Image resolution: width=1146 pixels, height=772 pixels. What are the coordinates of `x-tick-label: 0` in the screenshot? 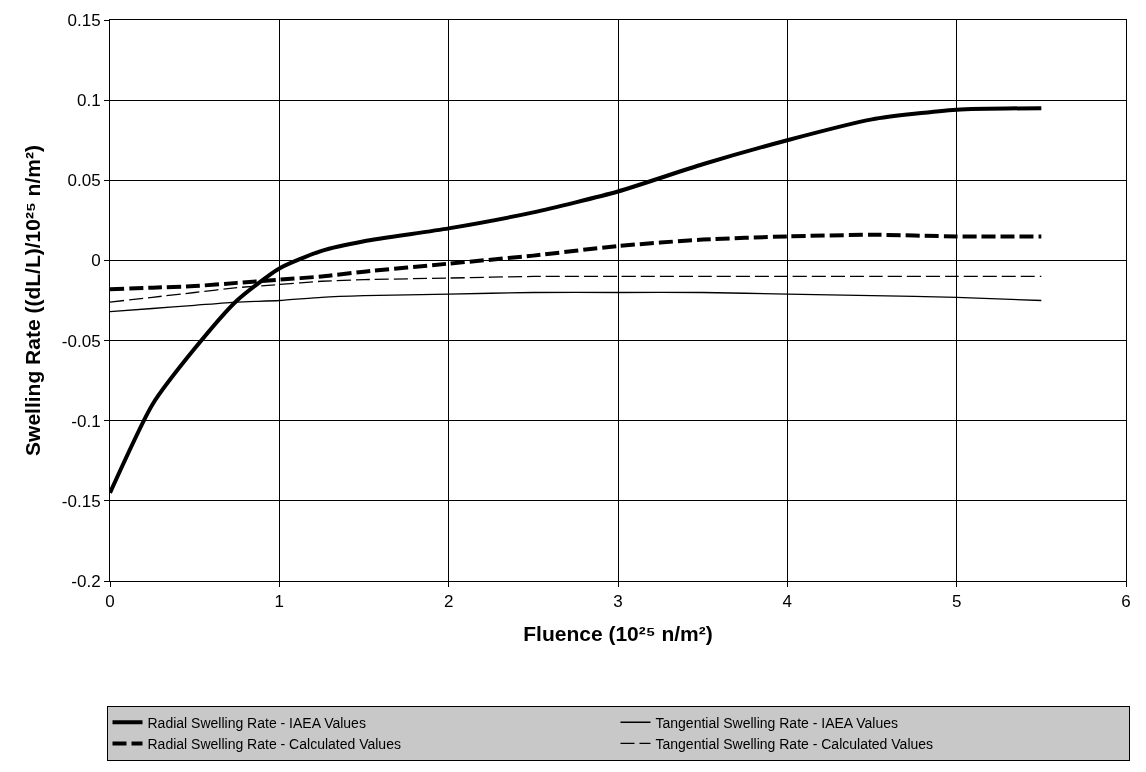 It's located at (110, 602).